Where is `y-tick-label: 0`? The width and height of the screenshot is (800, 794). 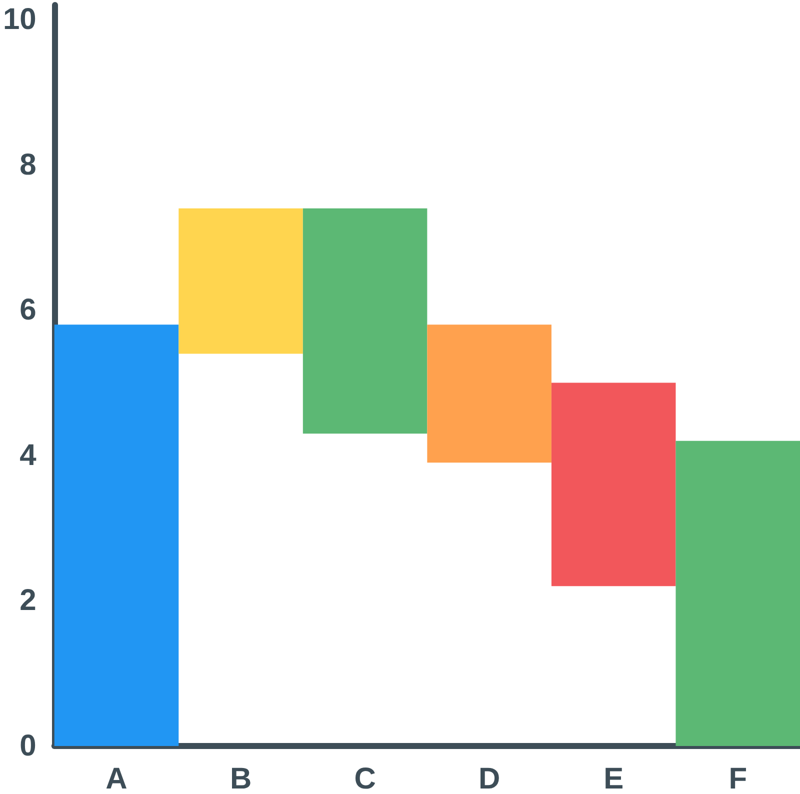 y-tick-label: 0 is located at coordinates (28, 746).